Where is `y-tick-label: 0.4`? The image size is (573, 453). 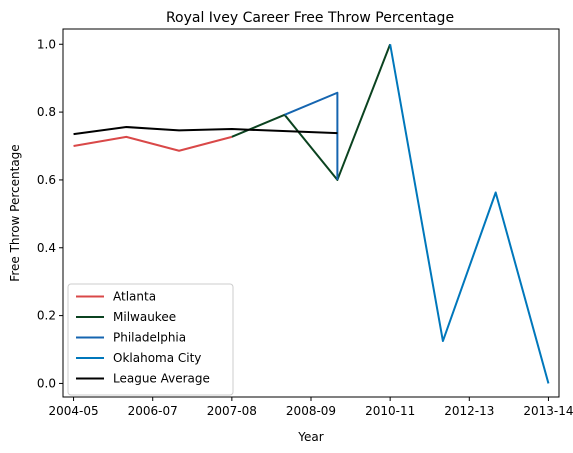 y-tick-label: 0.4 is located at coordinates (46, 248).